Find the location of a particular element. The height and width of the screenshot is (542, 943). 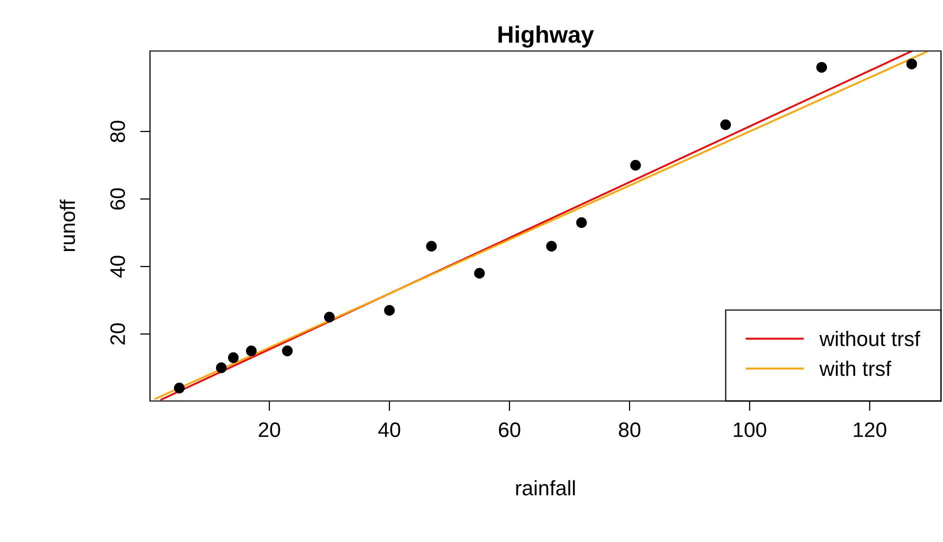

x-tick-label: 100 is located at coordinates (750, 430).